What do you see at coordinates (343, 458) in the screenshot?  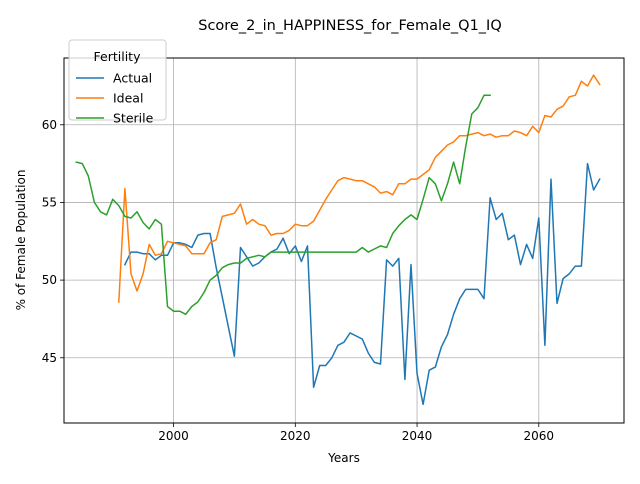 I see `x-axis-label: Years` at bounding box center [343, 458].